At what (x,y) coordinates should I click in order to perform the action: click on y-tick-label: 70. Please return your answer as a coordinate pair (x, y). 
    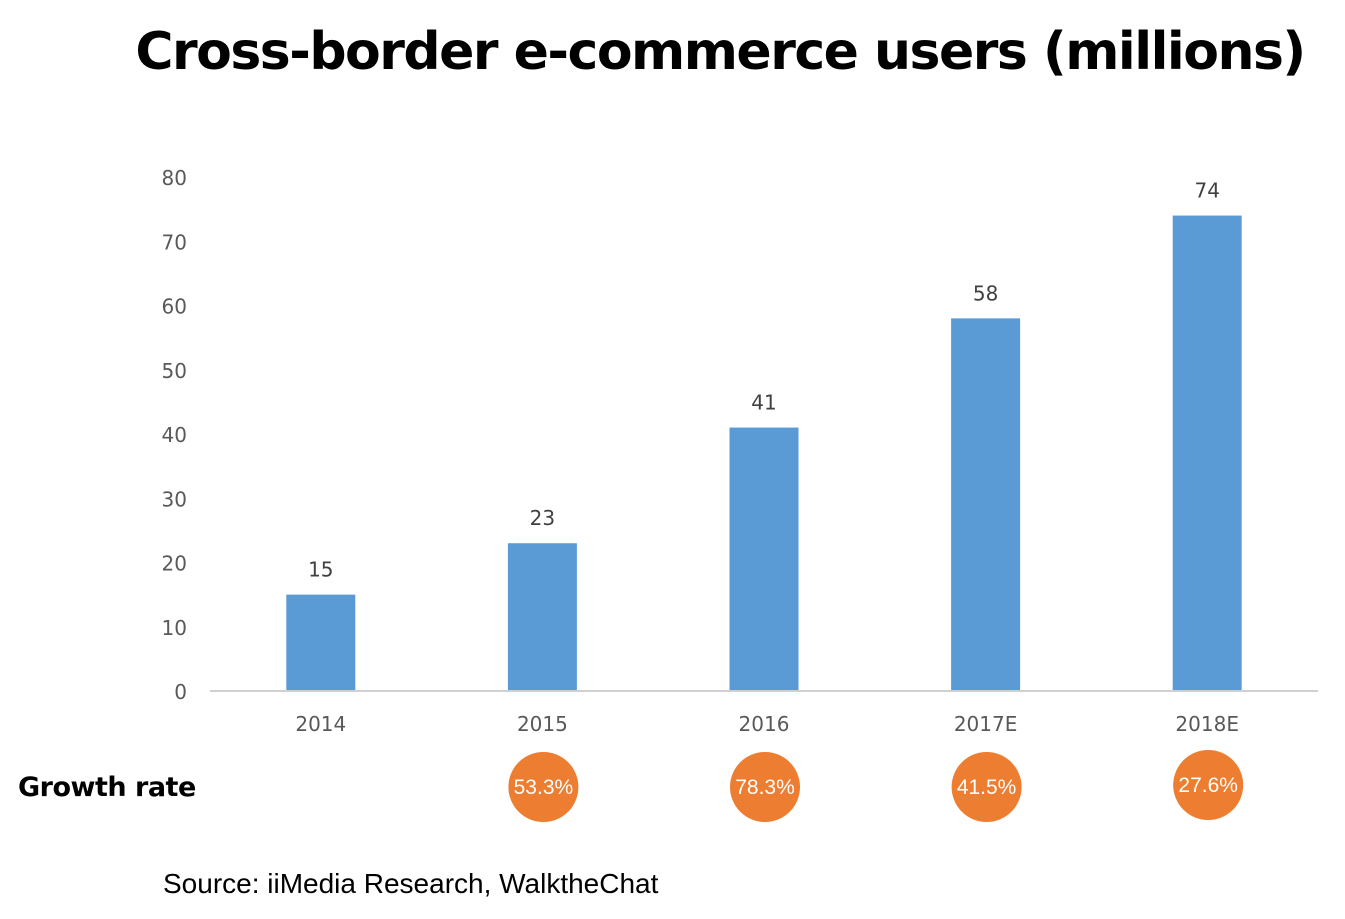
    Looking at the image, I should click on (174, 242).